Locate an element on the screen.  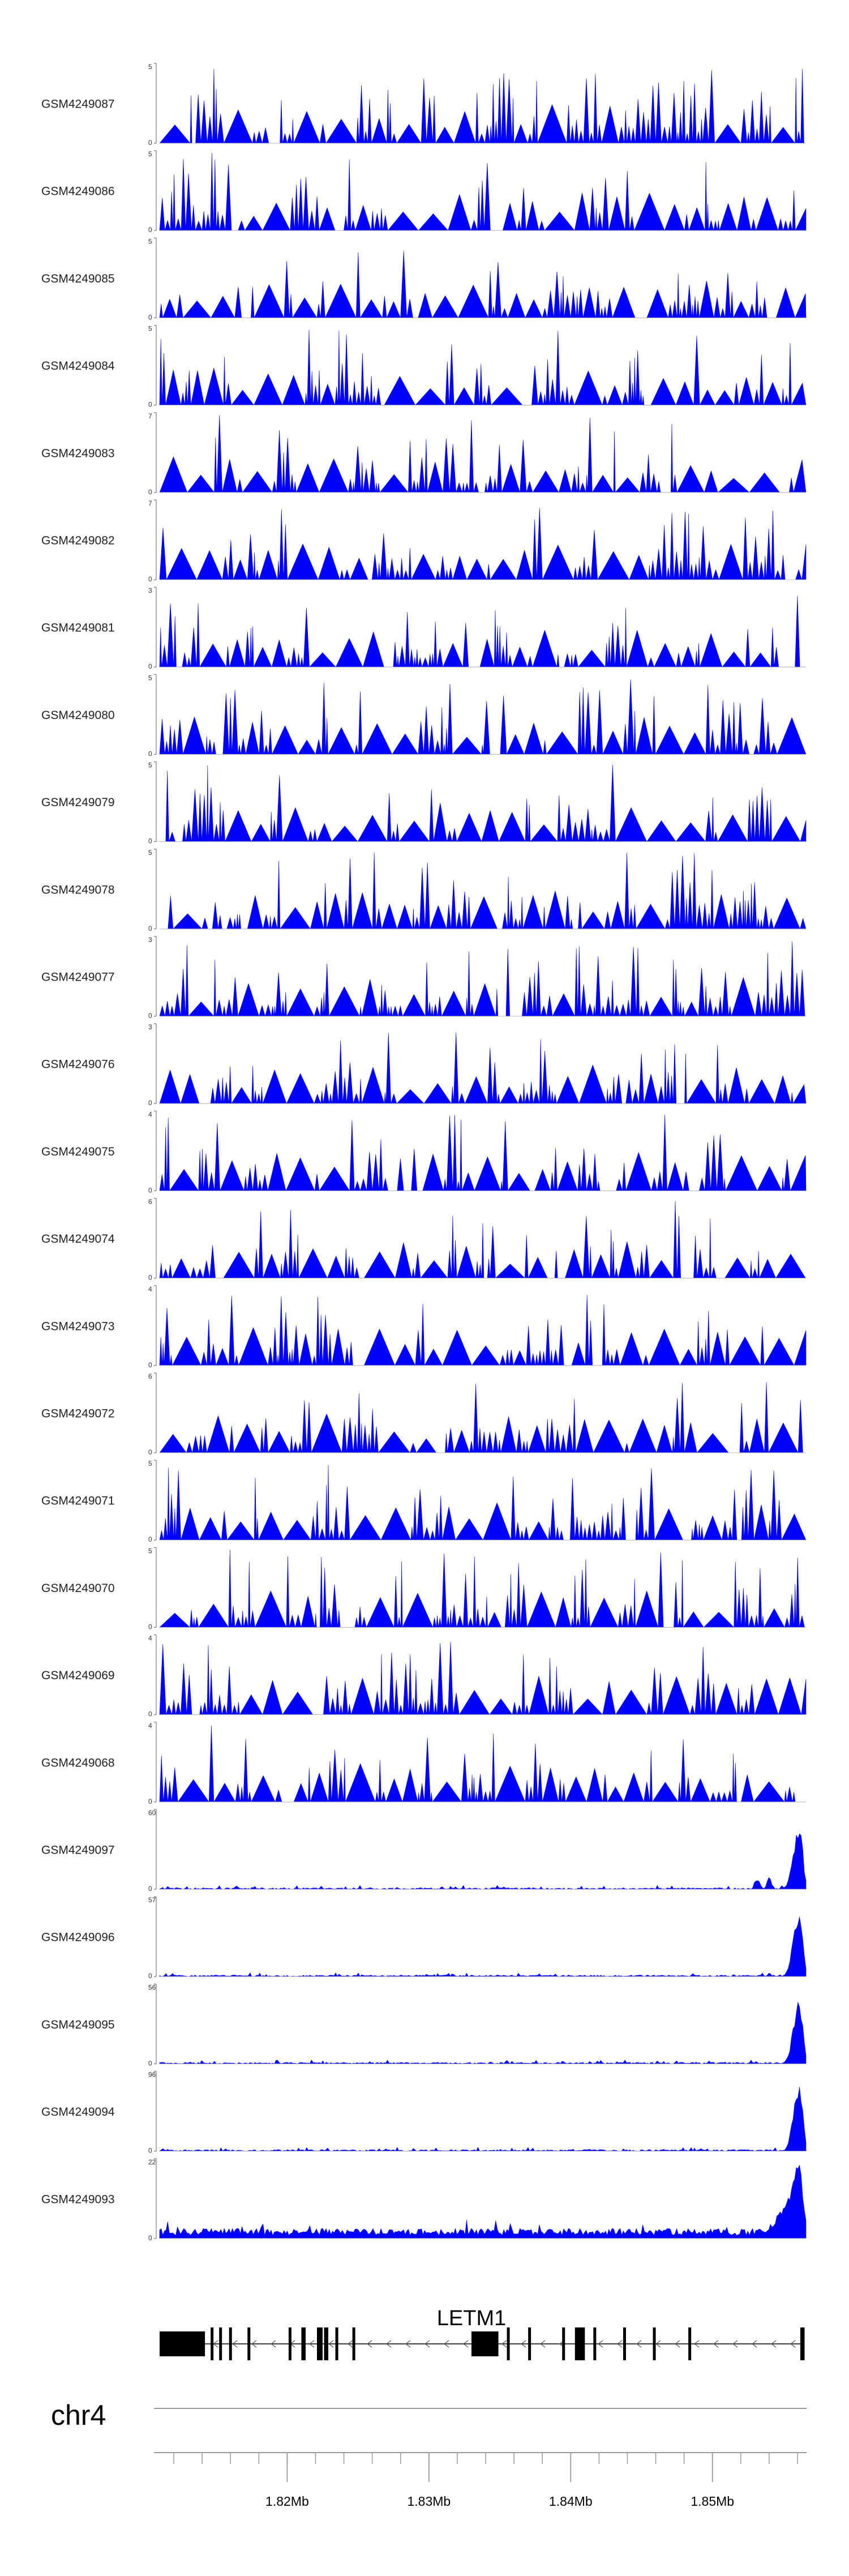
track-label: GSM4249096 is located at coordinates (78, 1937).